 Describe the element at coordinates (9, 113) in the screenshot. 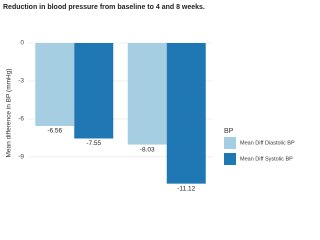

I see `y-axis-label: Mean difference in BP (mmHg)` at that location.